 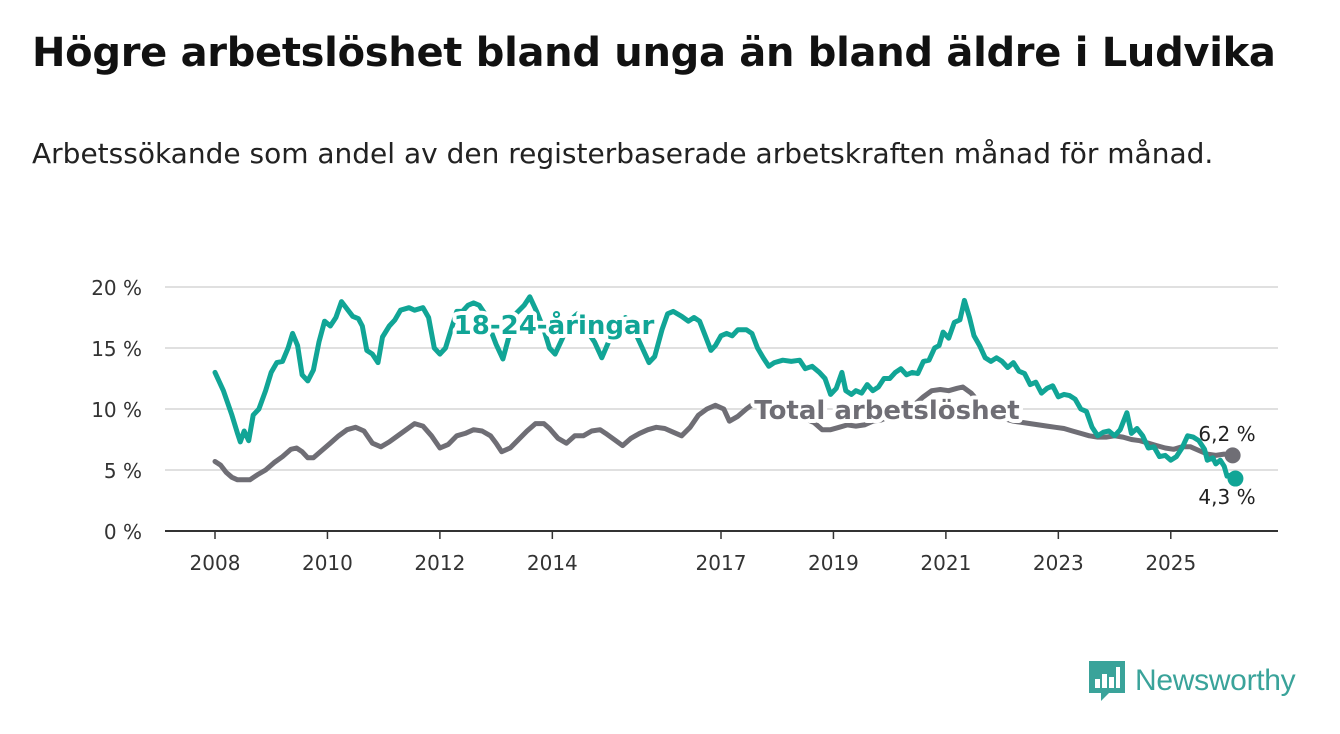 I want to click on x-tick-label: 2012, so click(x=439, y=563).